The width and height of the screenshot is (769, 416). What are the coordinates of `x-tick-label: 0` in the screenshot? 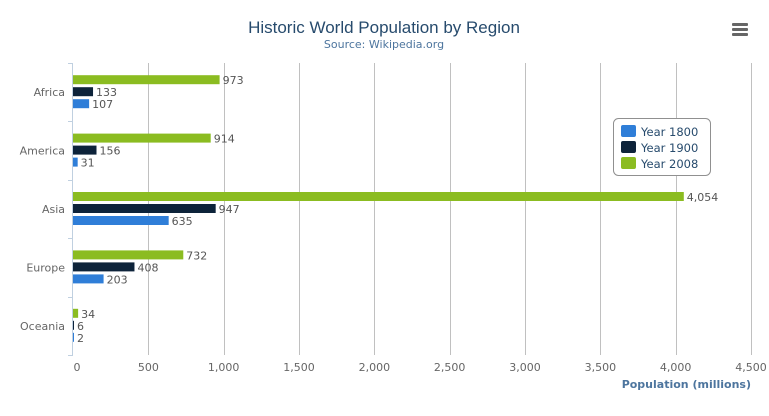 It's located at (77, 367).